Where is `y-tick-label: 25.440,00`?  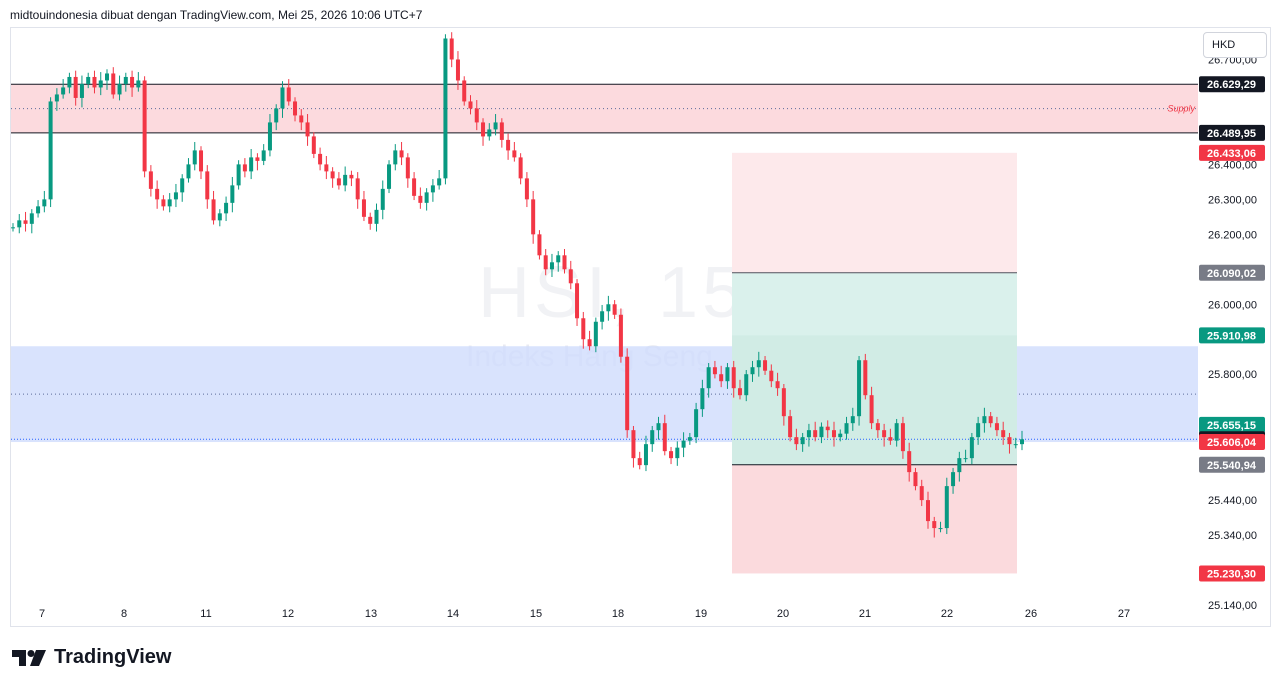
y-tick-label: 25.440,00 is located at coordinates (1232, 501).